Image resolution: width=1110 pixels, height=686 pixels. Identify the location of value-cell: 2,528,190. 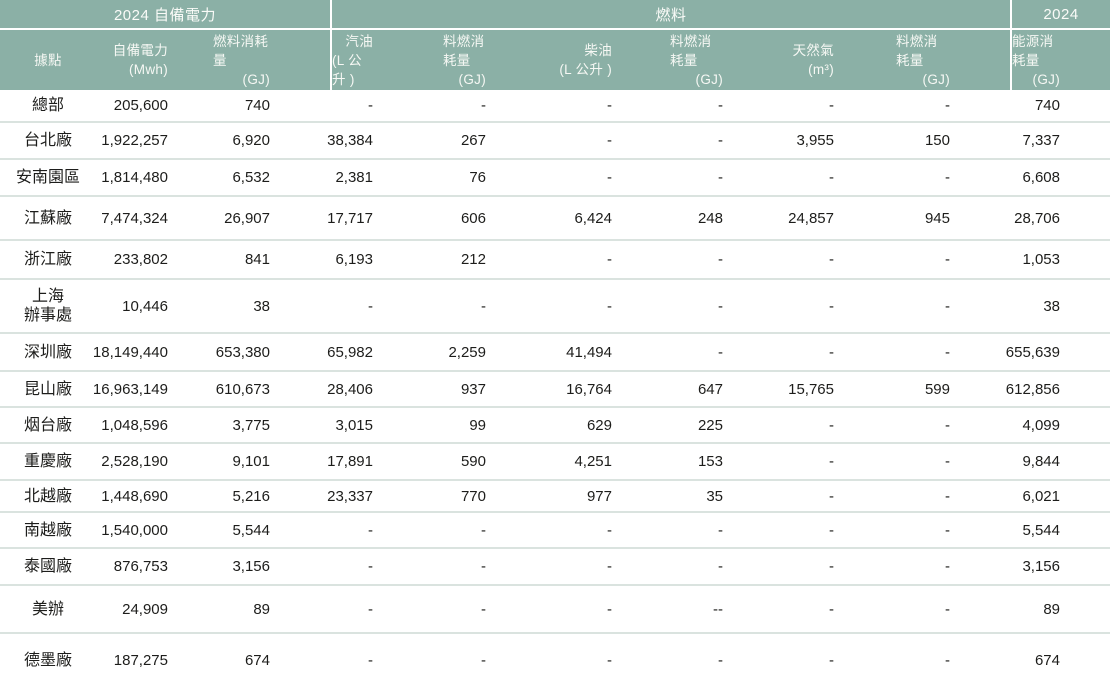
(134, 461).